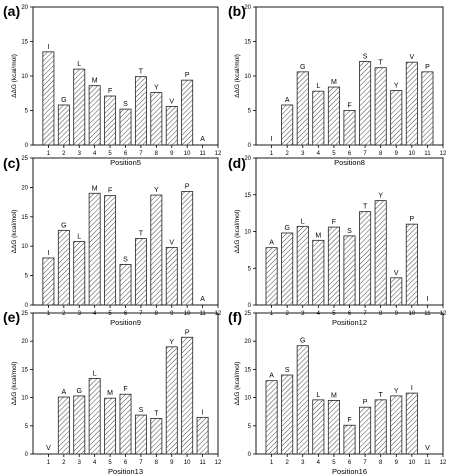  Describe the element at coordinates (125, 322) in the screenshot. I see `x-axis-title: Position9` at that location.